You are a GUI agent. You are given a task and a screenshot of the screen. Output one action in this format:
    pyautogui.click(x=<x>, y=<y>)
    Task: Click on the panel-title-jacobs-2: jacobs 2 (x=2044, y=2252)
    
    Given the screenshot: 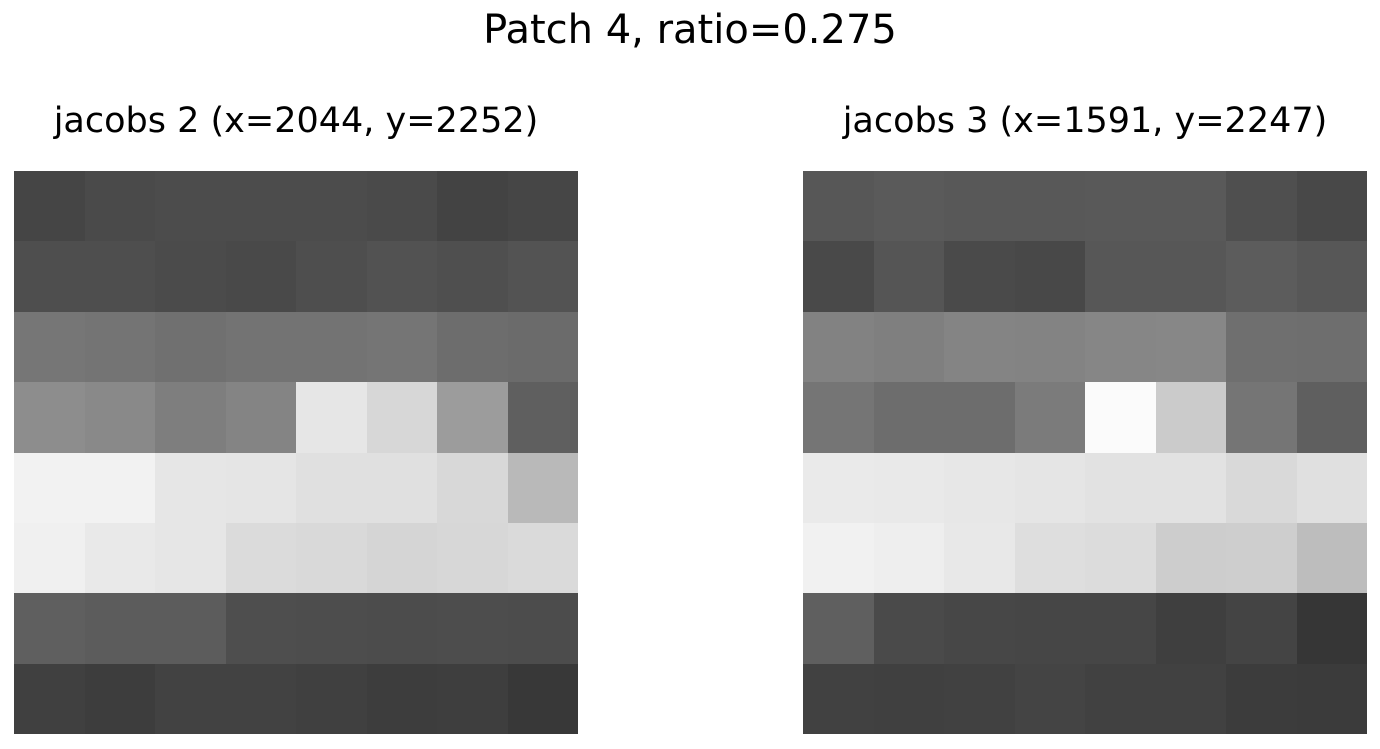 What is the action you would take?
    pyautogui.click(x=296, y=121)
    